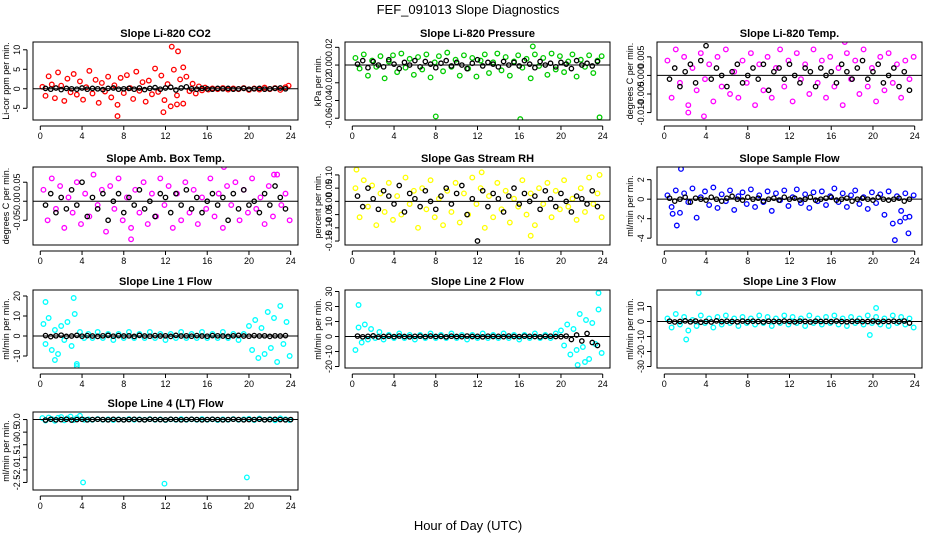 This screenshot has width=936, height=540. I want to click on panel-3-y-tick-label: 0.000, so click(641, 75).